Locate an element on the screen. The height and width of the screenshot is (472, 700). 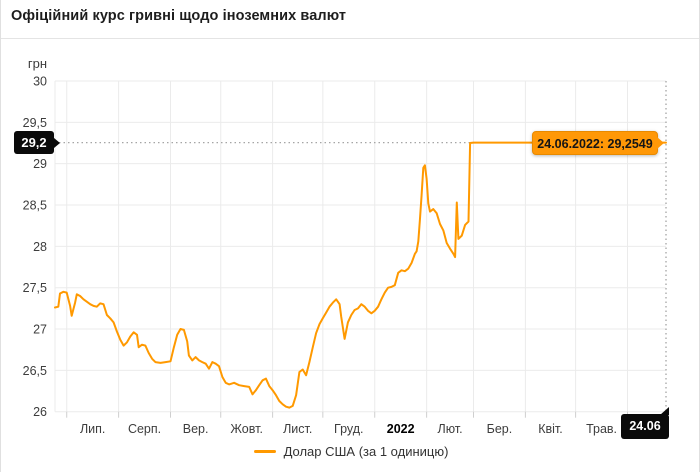
x-axis-month-label: Серп. is located at coordinates (144, 429).